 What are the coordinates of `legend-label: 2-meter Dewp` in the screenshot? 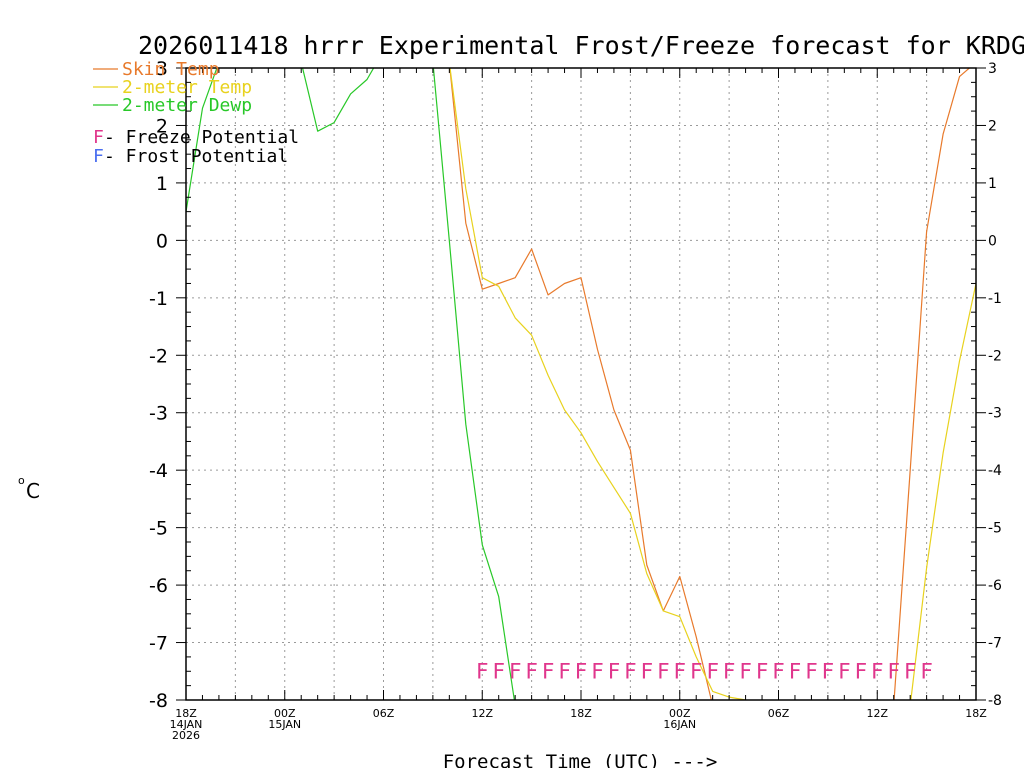 It's located at (187, 105).